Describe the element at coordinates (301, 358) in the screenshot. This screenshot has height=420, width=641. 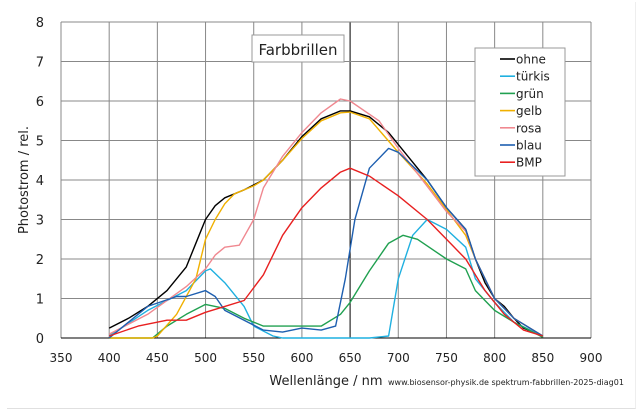
I see `x-tick-label: 600` at that location.